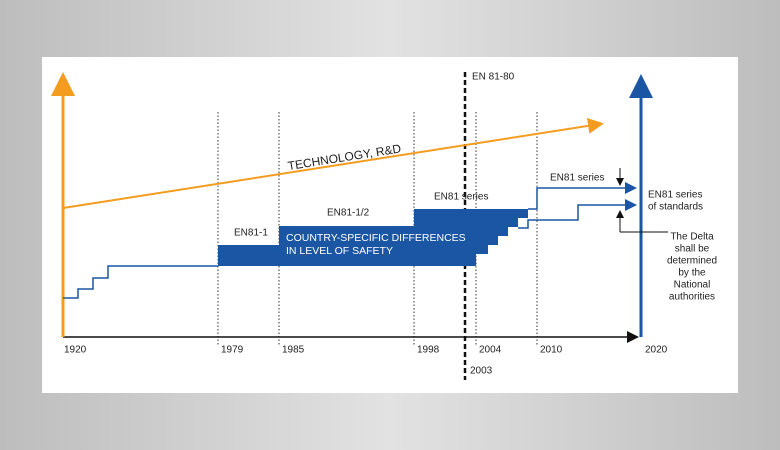  I want to click on band-label: IN LEVEL OF SAFETY, so click(339, 251).